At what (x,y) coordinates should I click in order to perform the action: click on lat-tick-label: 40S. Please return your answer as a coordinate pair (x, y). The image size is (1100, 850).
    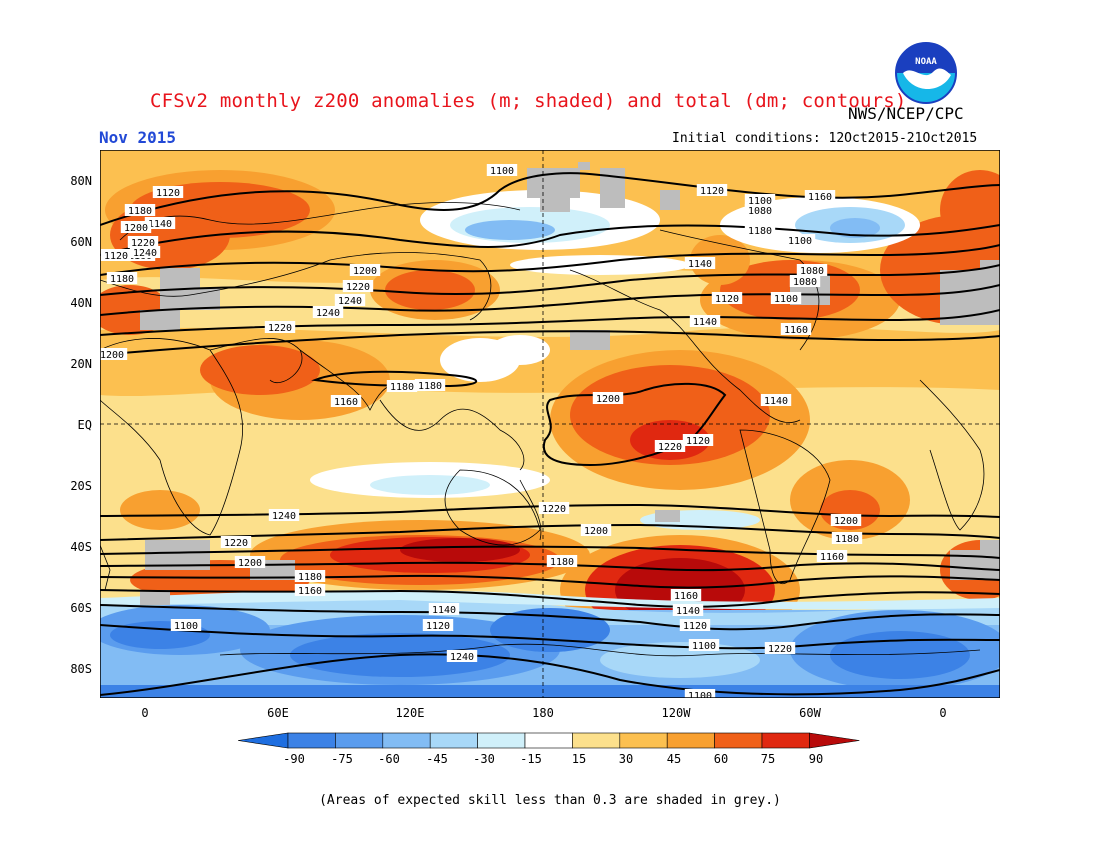
    Looking at the image, I should click on (81, 547).